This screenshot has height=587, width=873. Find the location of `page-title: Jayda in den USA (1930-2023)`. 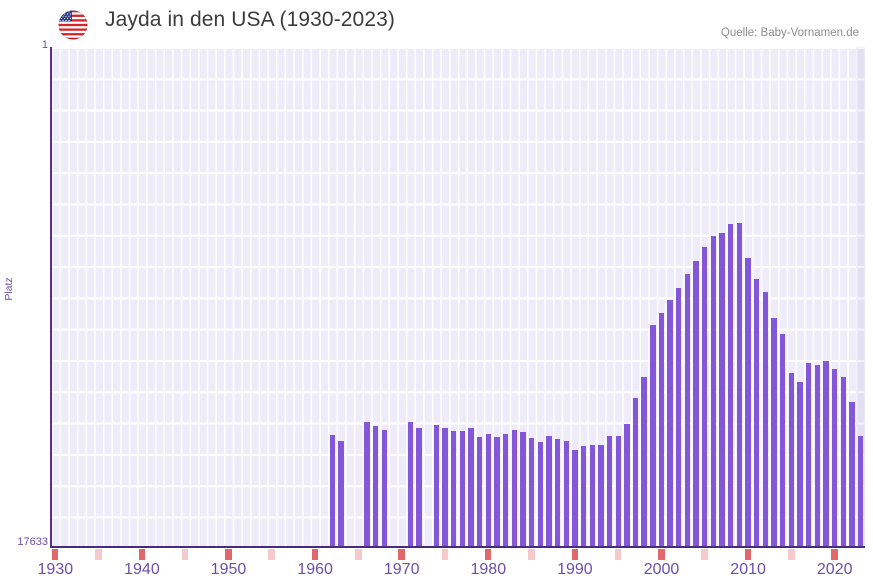

page-title: Jayda in den USA (1930-2023) is located at coordinates (250, 19).